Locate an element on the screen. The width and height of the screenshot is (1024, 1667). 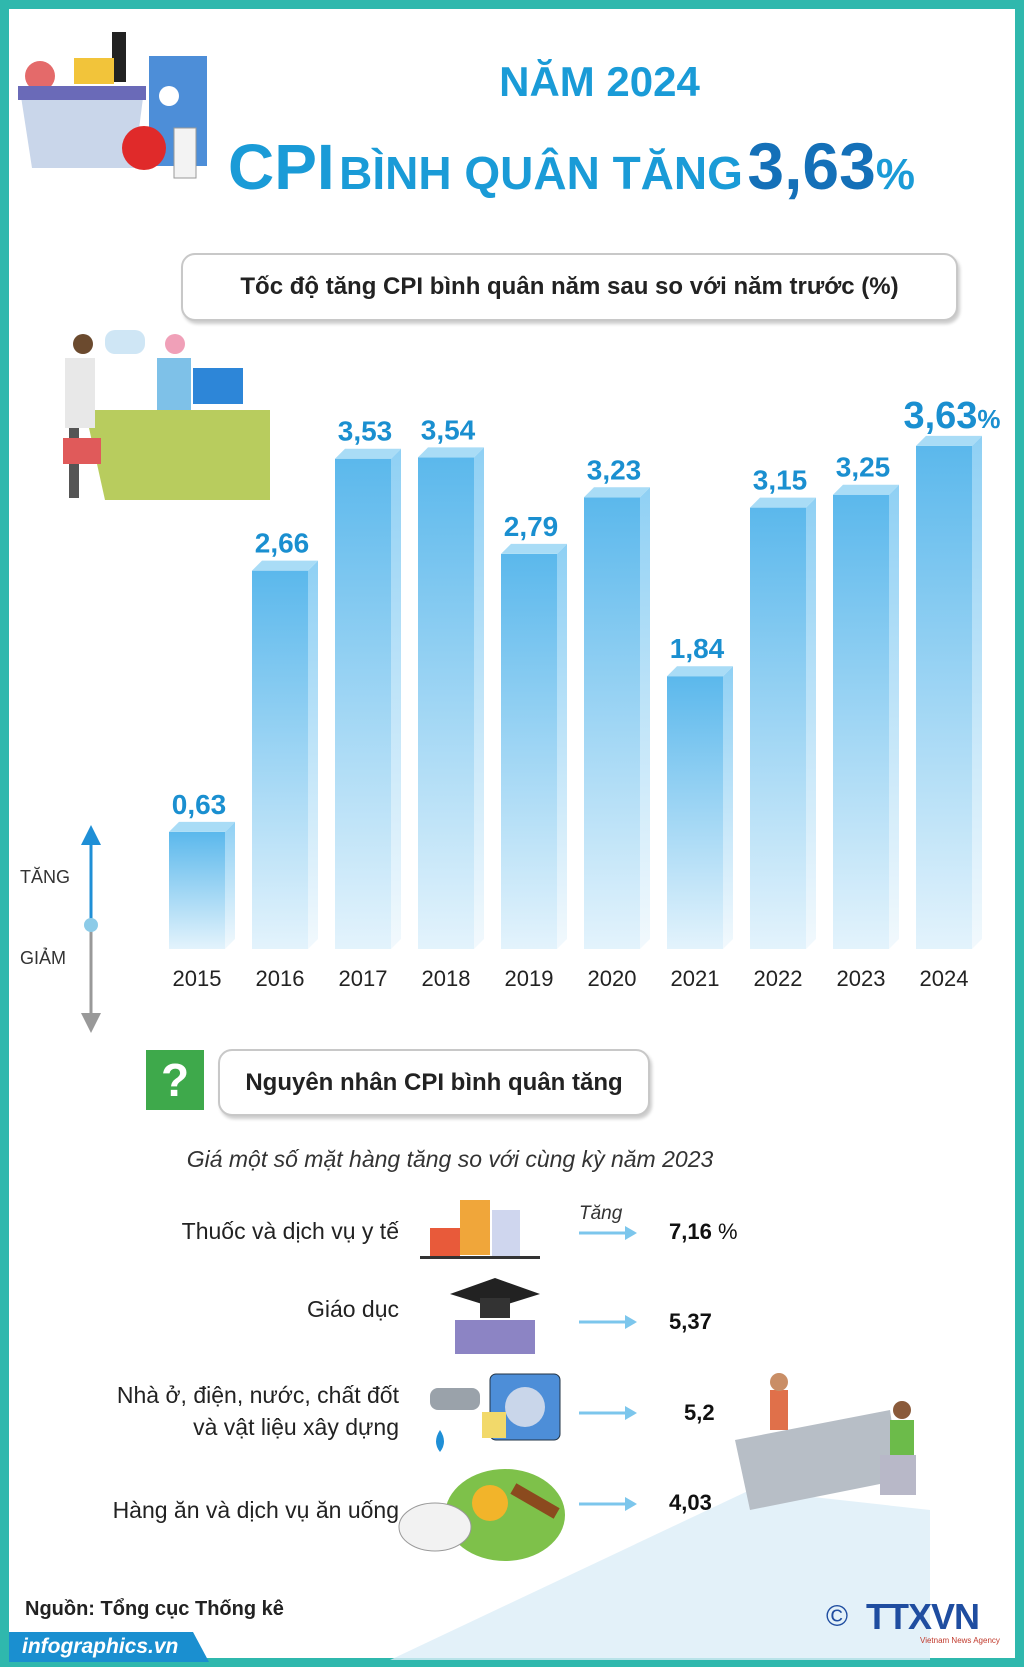
bar-top-2020 is located at coordinates (617, 492).